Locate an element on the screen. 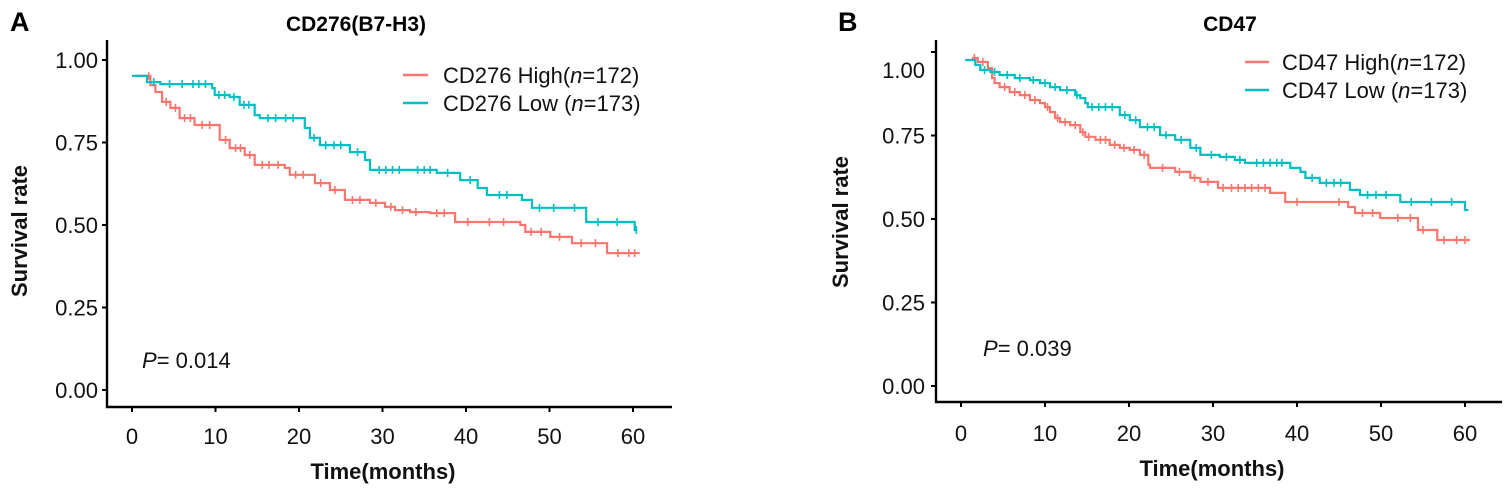 Image resolution: width=1512 pixels, height=499 pixels. panel-label-b: B is located at coordinates (848, 22).